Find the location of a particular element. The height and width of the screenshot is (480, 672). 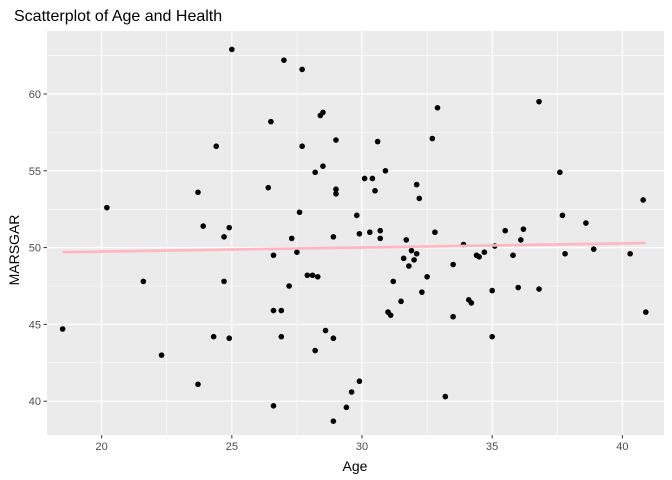

x-axis: 20 25 30 35 40 is located at coordinates (362, 444).